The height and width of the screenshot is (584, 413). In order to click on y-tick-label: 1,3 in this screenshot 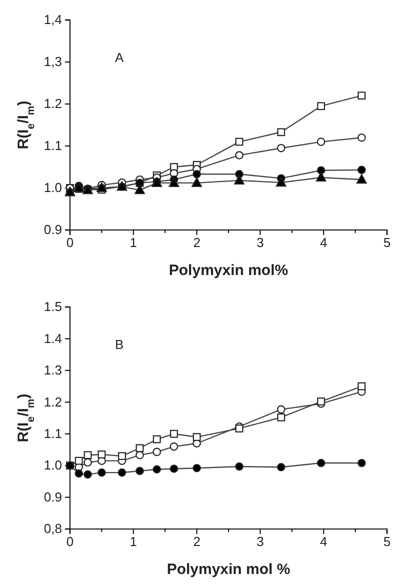, I will do `click(53, 62)`.